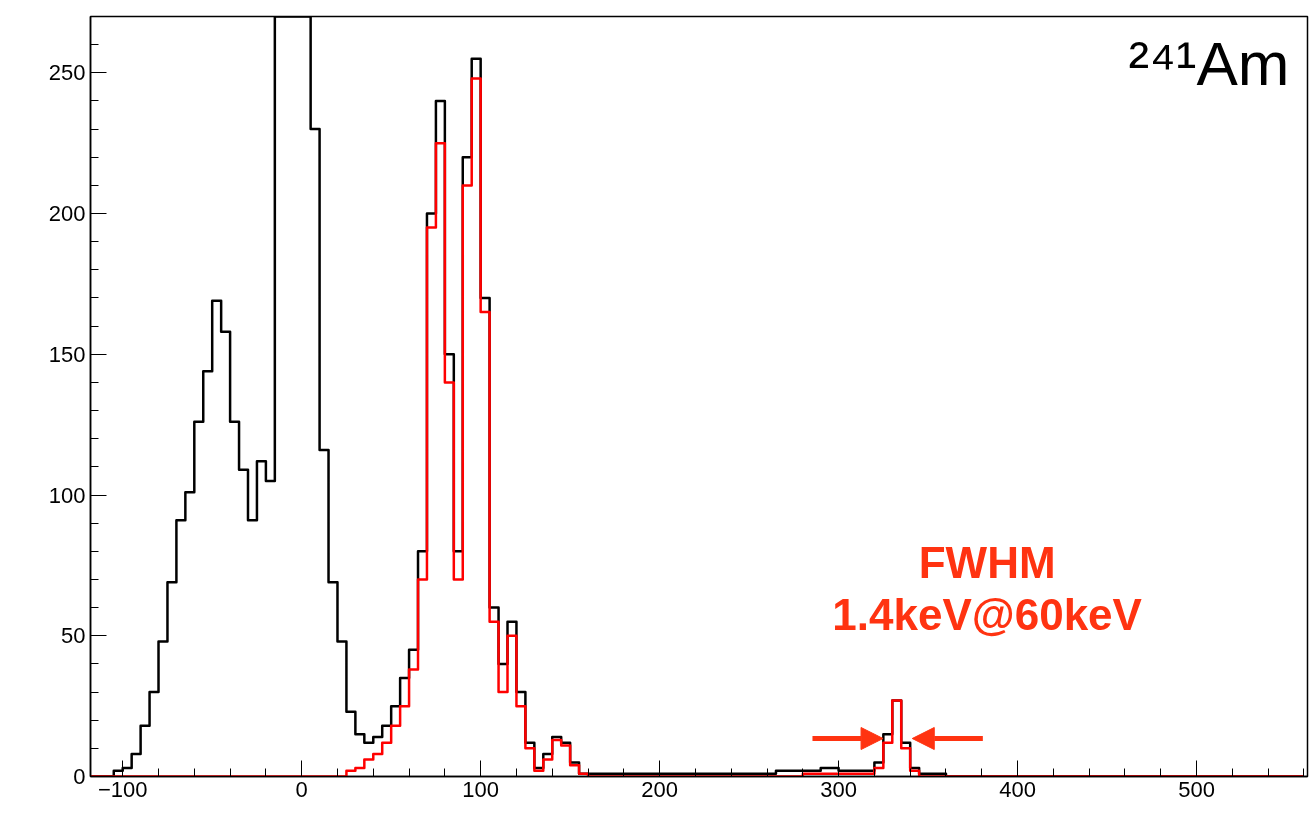  I want to click on x-tick-label: 0, so click(301, 789).